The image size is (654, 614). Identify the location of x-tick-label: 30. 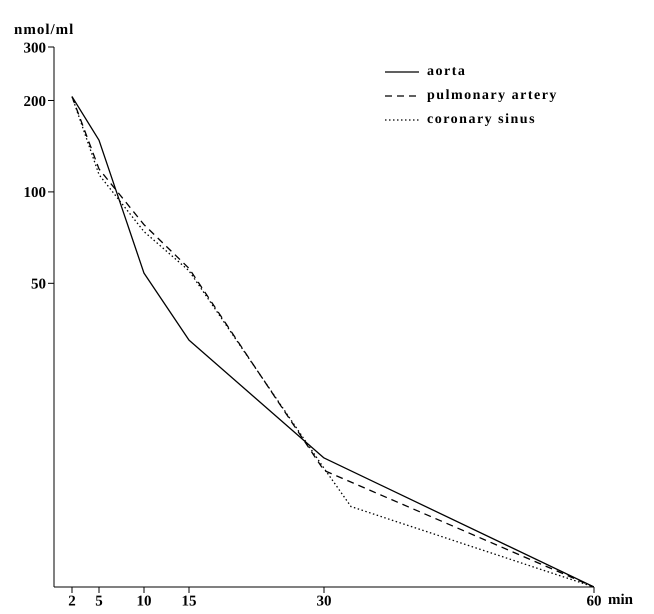
(324, 602).